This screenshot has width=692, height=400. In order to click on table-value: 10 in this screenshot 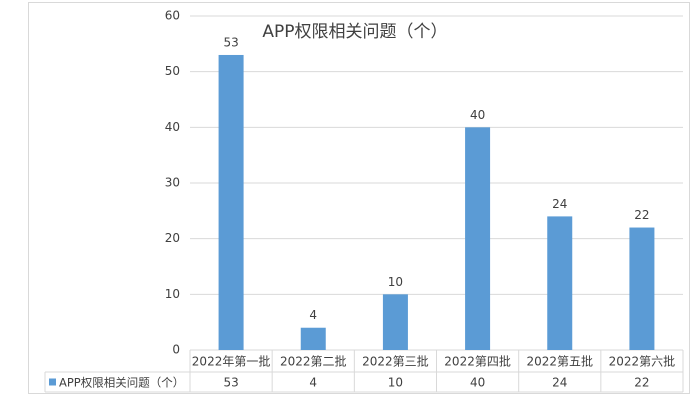, I will do `click(395, 383)`.